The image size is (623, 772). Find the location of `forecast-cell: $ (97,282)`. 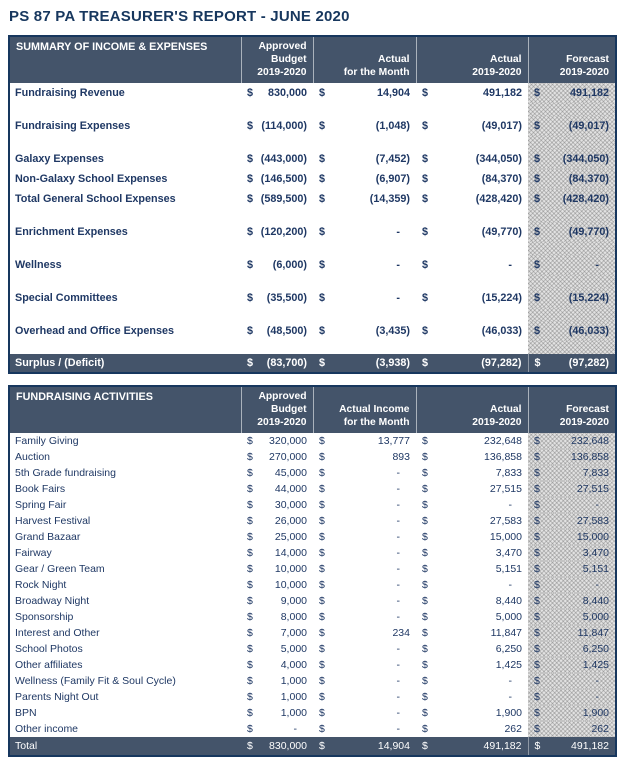

forecast-cell: $ (97,282) is located at coordinates (571, 363).